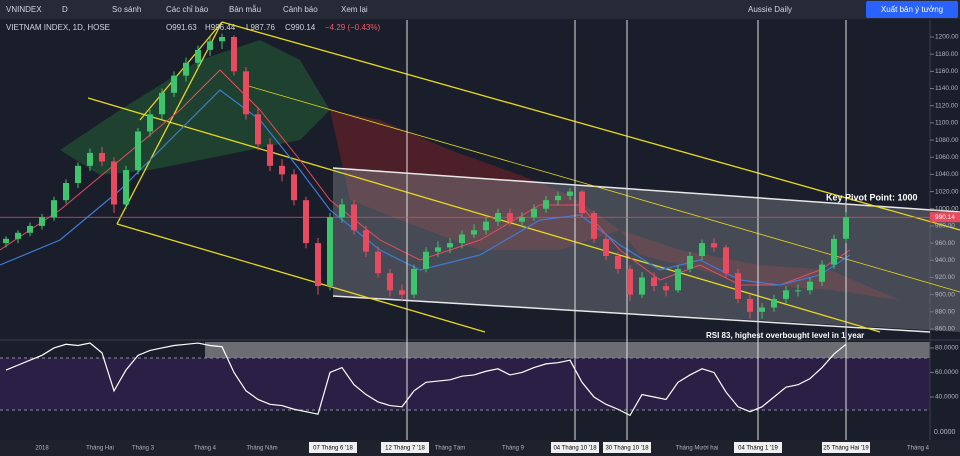 Image resolution: width=960 pixels, height=456 pixels. I want to click on price-tick-label: 1100.00, so click(946, 123).